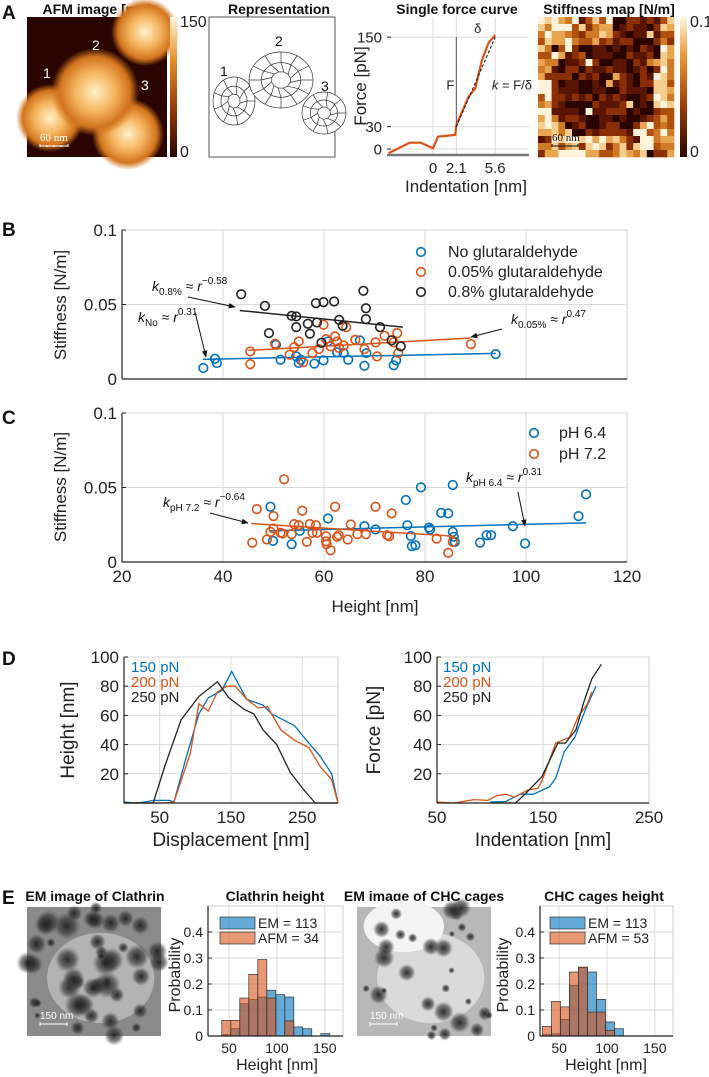  Describe the element at coordinates (142, 317) in the screenshot. I see `annotation-k: k` at that location.